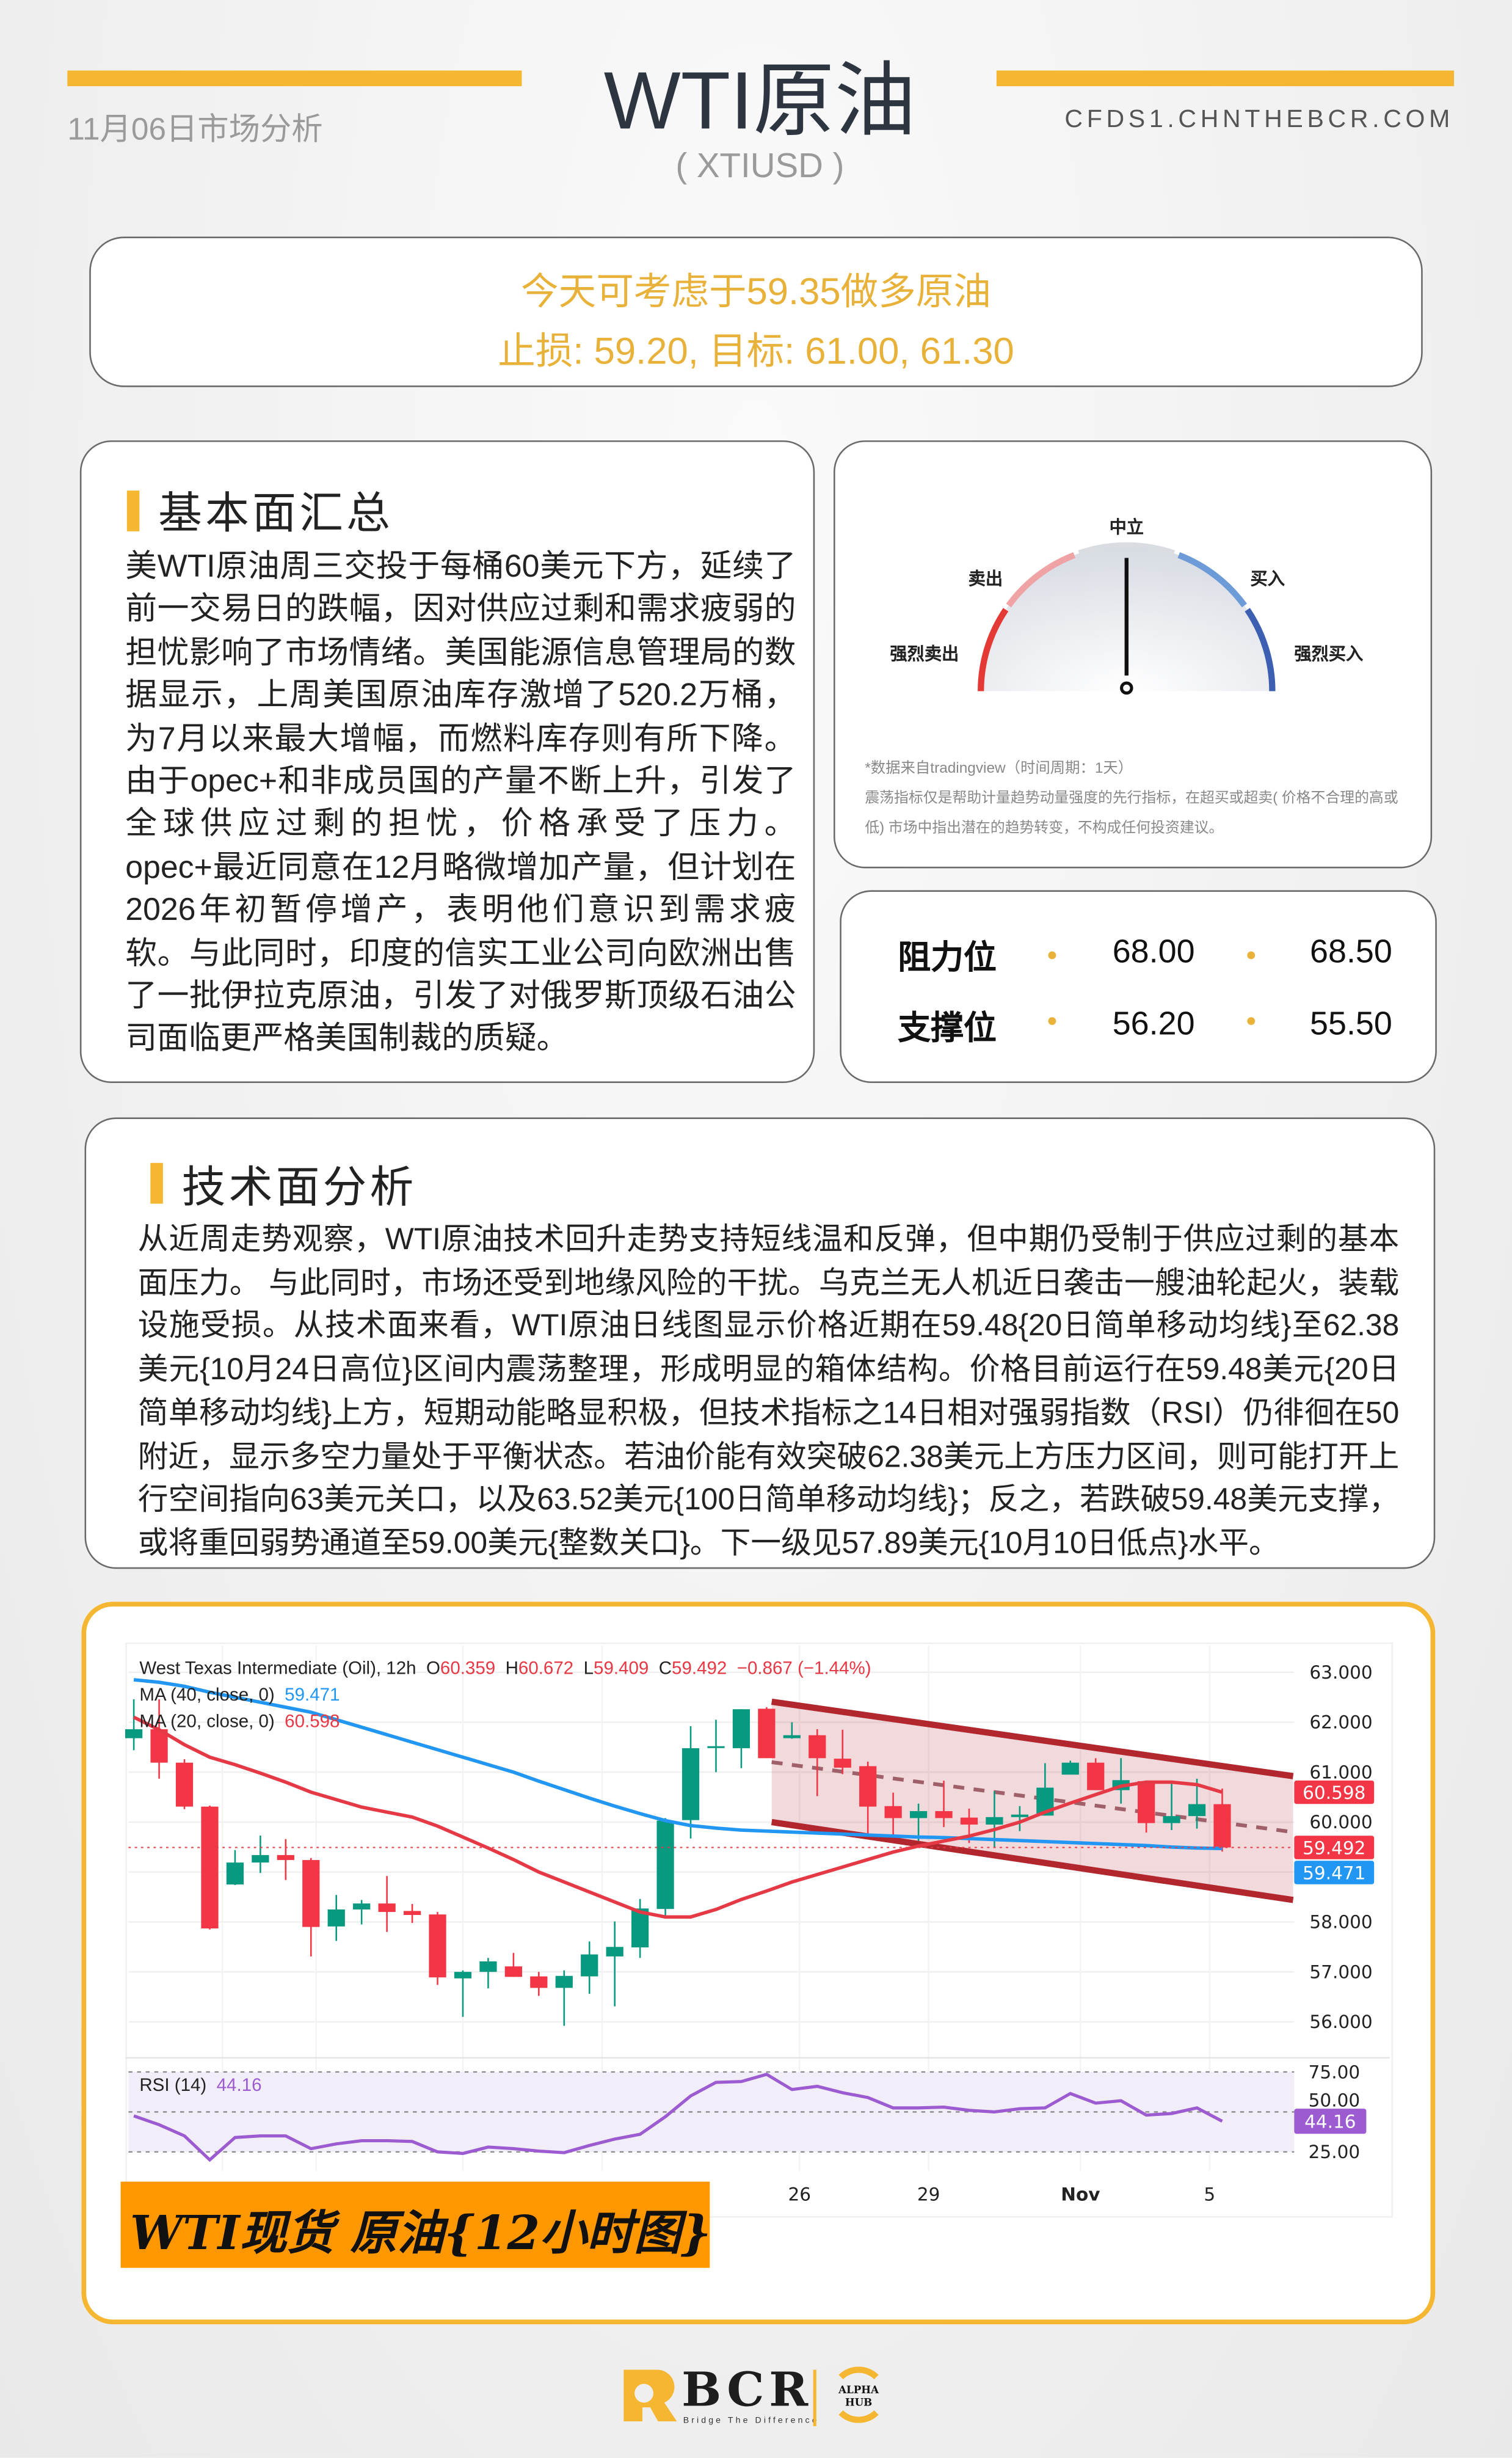 Image resolution: width=1512 pixels, height=2458 pixels. Describe the element at coordinates (433, 1669) in the screenshot. I see `open-label: O` at that location.